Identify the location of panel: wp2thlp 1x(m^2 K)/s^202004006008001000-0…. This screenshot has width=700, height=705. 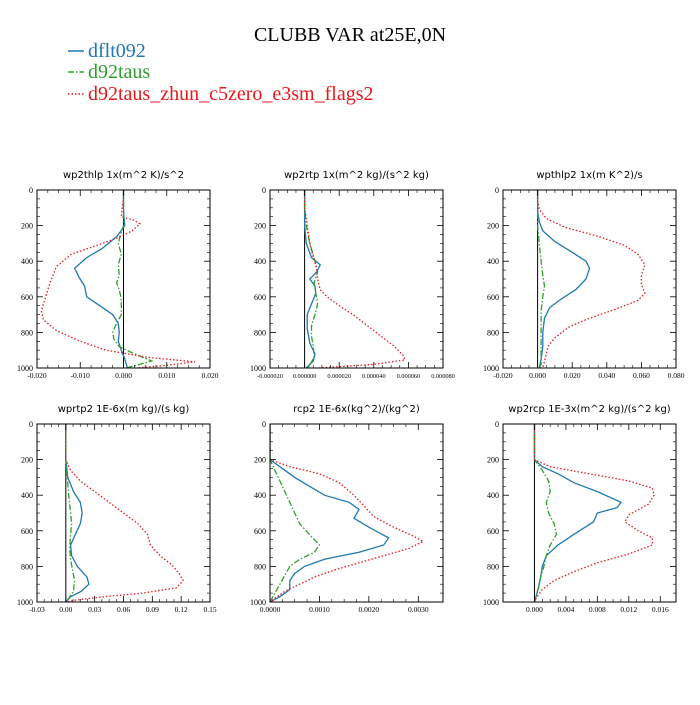
(118, 275).